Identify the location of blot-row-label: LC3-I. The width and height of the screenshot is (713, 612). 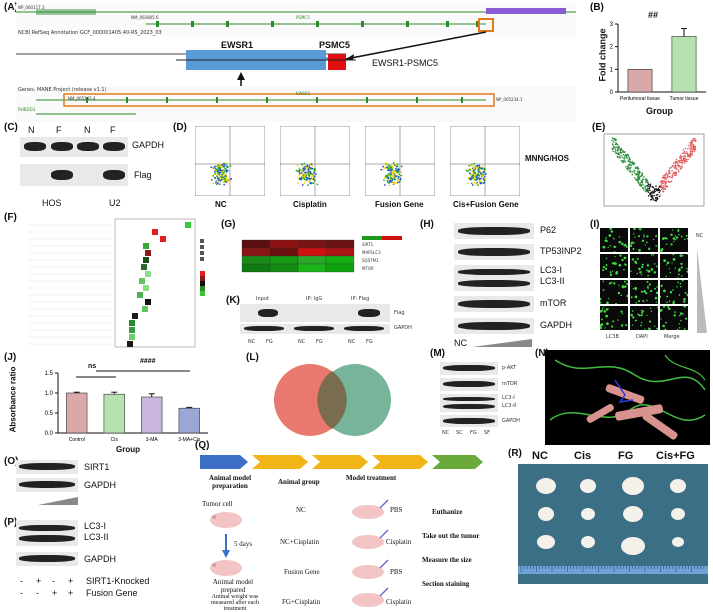
(551, 270).